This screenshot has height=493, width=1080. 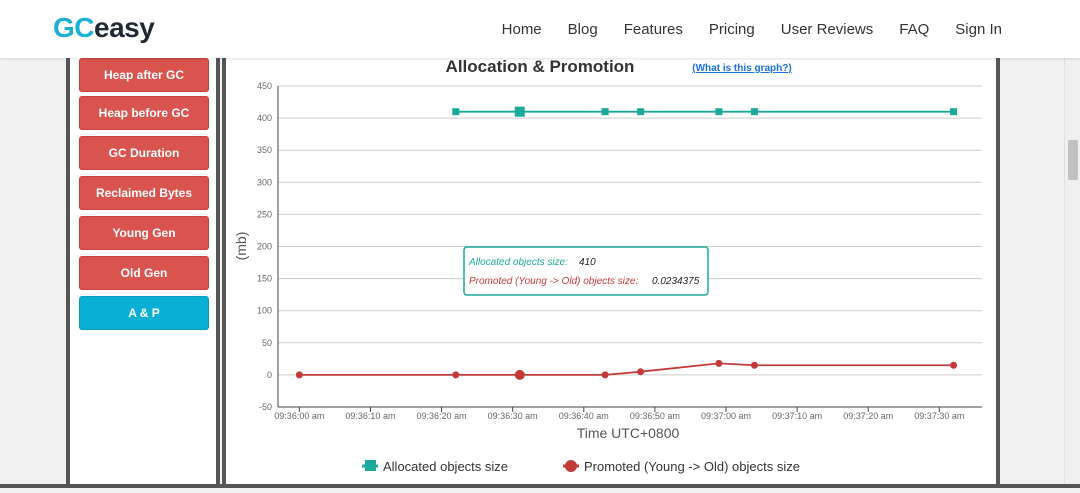 What do you see at coordinates (442, 416) in the screenshot?
I see `x-tick-label-2: 09:36:20 am` at bounding box center [442, 416].